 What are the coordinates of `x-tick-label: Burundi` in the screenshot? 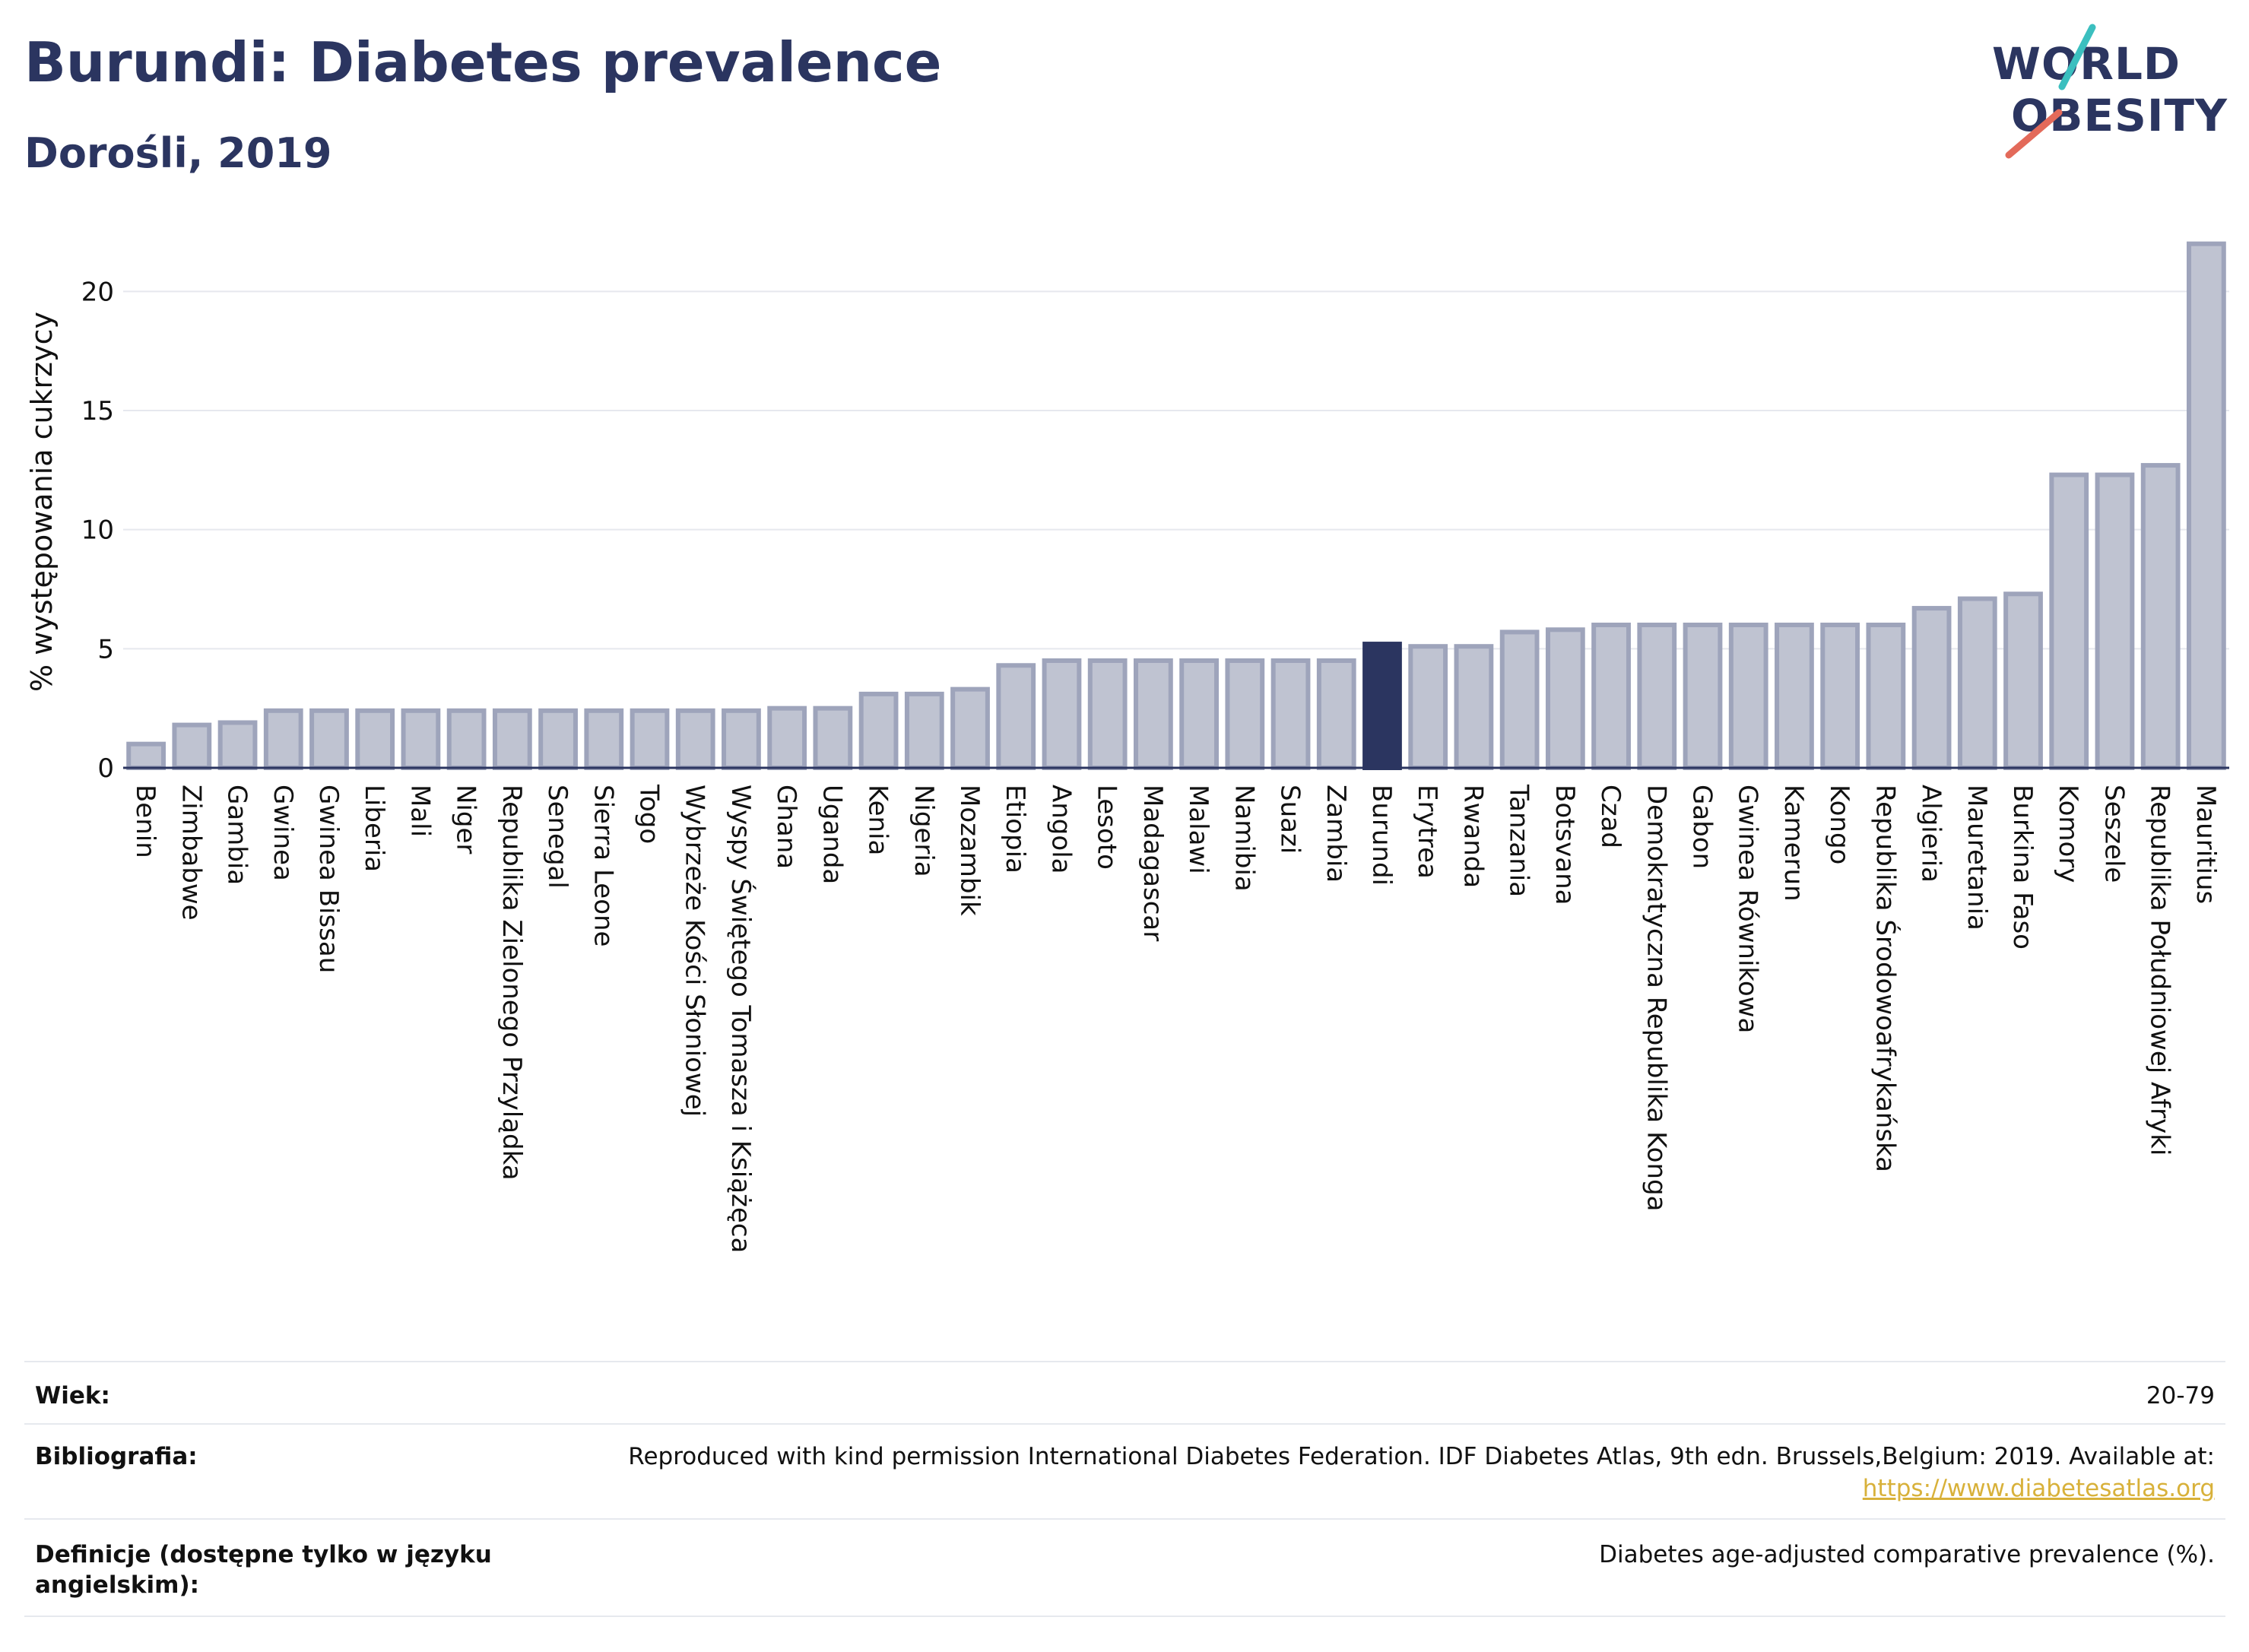 It's located at (1381, 835).